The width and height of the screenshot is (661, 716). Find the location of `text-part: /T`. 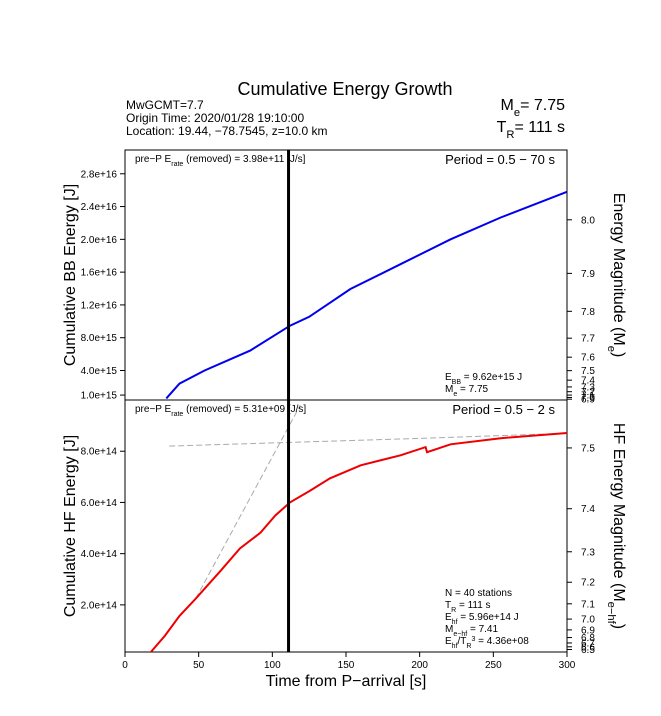

text-part: /T is located at coordinates (462, 641).